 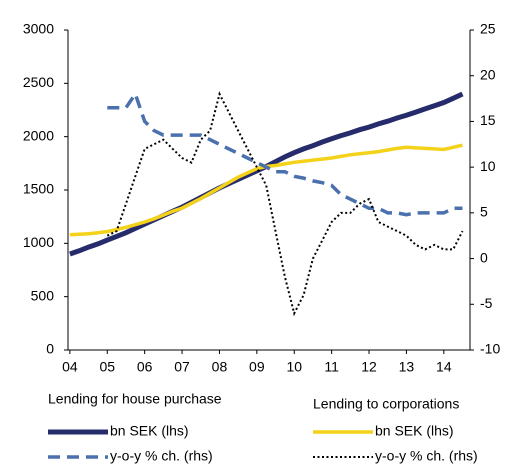 What do you see at coordinates (70, 367) in the screenshot?
I see `x-tick-label: 04` at bounding box center [70, 367].